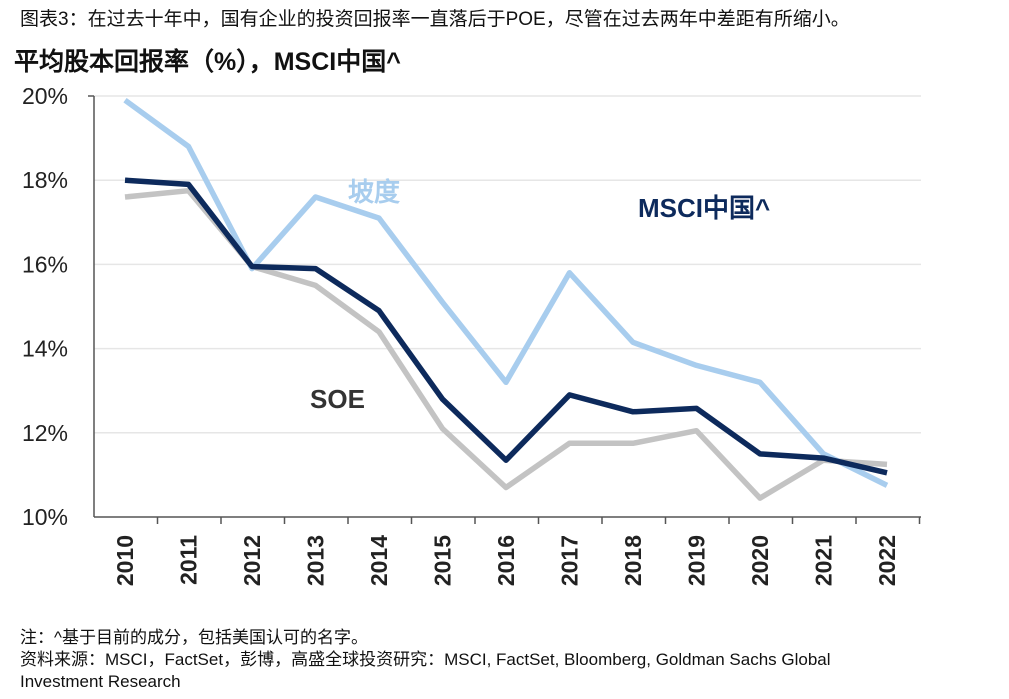 The height and width of the screenshot is (699, 1009). What do you see at coordinates (697, 560) in the screenshot?
I see `x-tick-label-2019: 2019` at bounding box center [697, 560].